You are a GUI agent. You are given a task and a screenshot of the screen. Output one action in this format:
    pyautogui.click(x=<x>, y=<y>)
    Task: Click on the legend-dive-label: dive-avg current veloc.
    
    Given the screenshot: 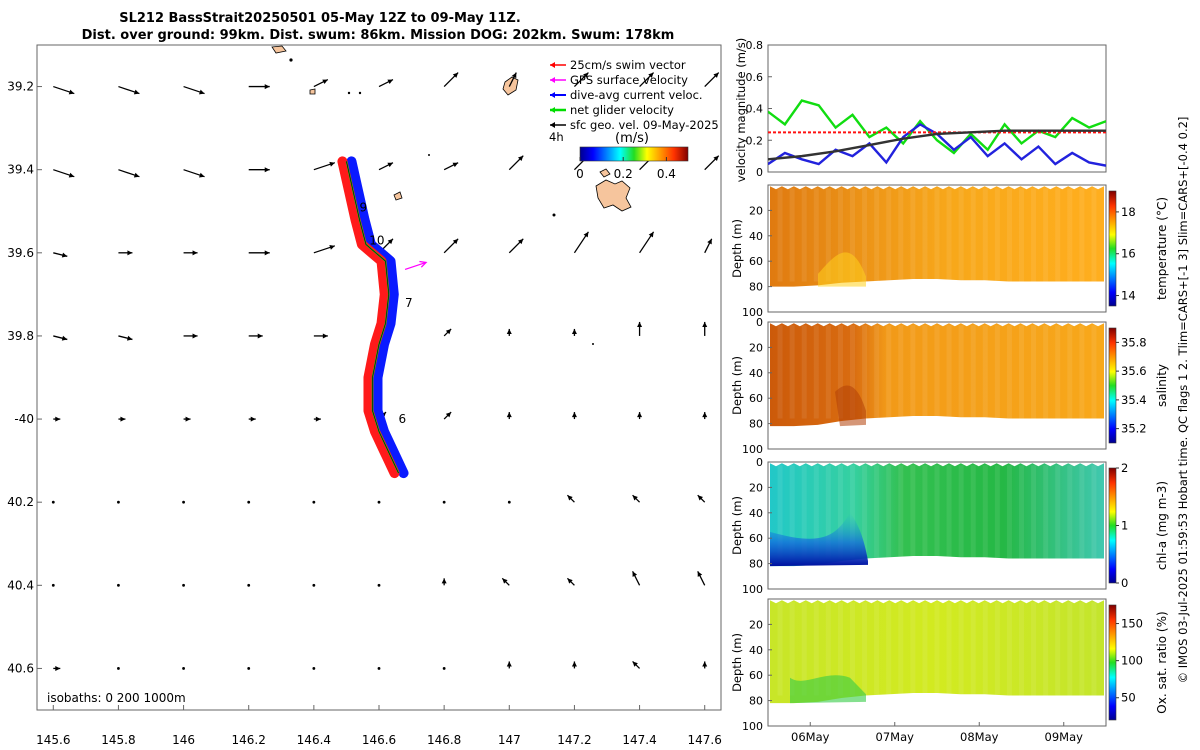 What is the action you would take?
    pyautogui.click(x=636, y=95)
    